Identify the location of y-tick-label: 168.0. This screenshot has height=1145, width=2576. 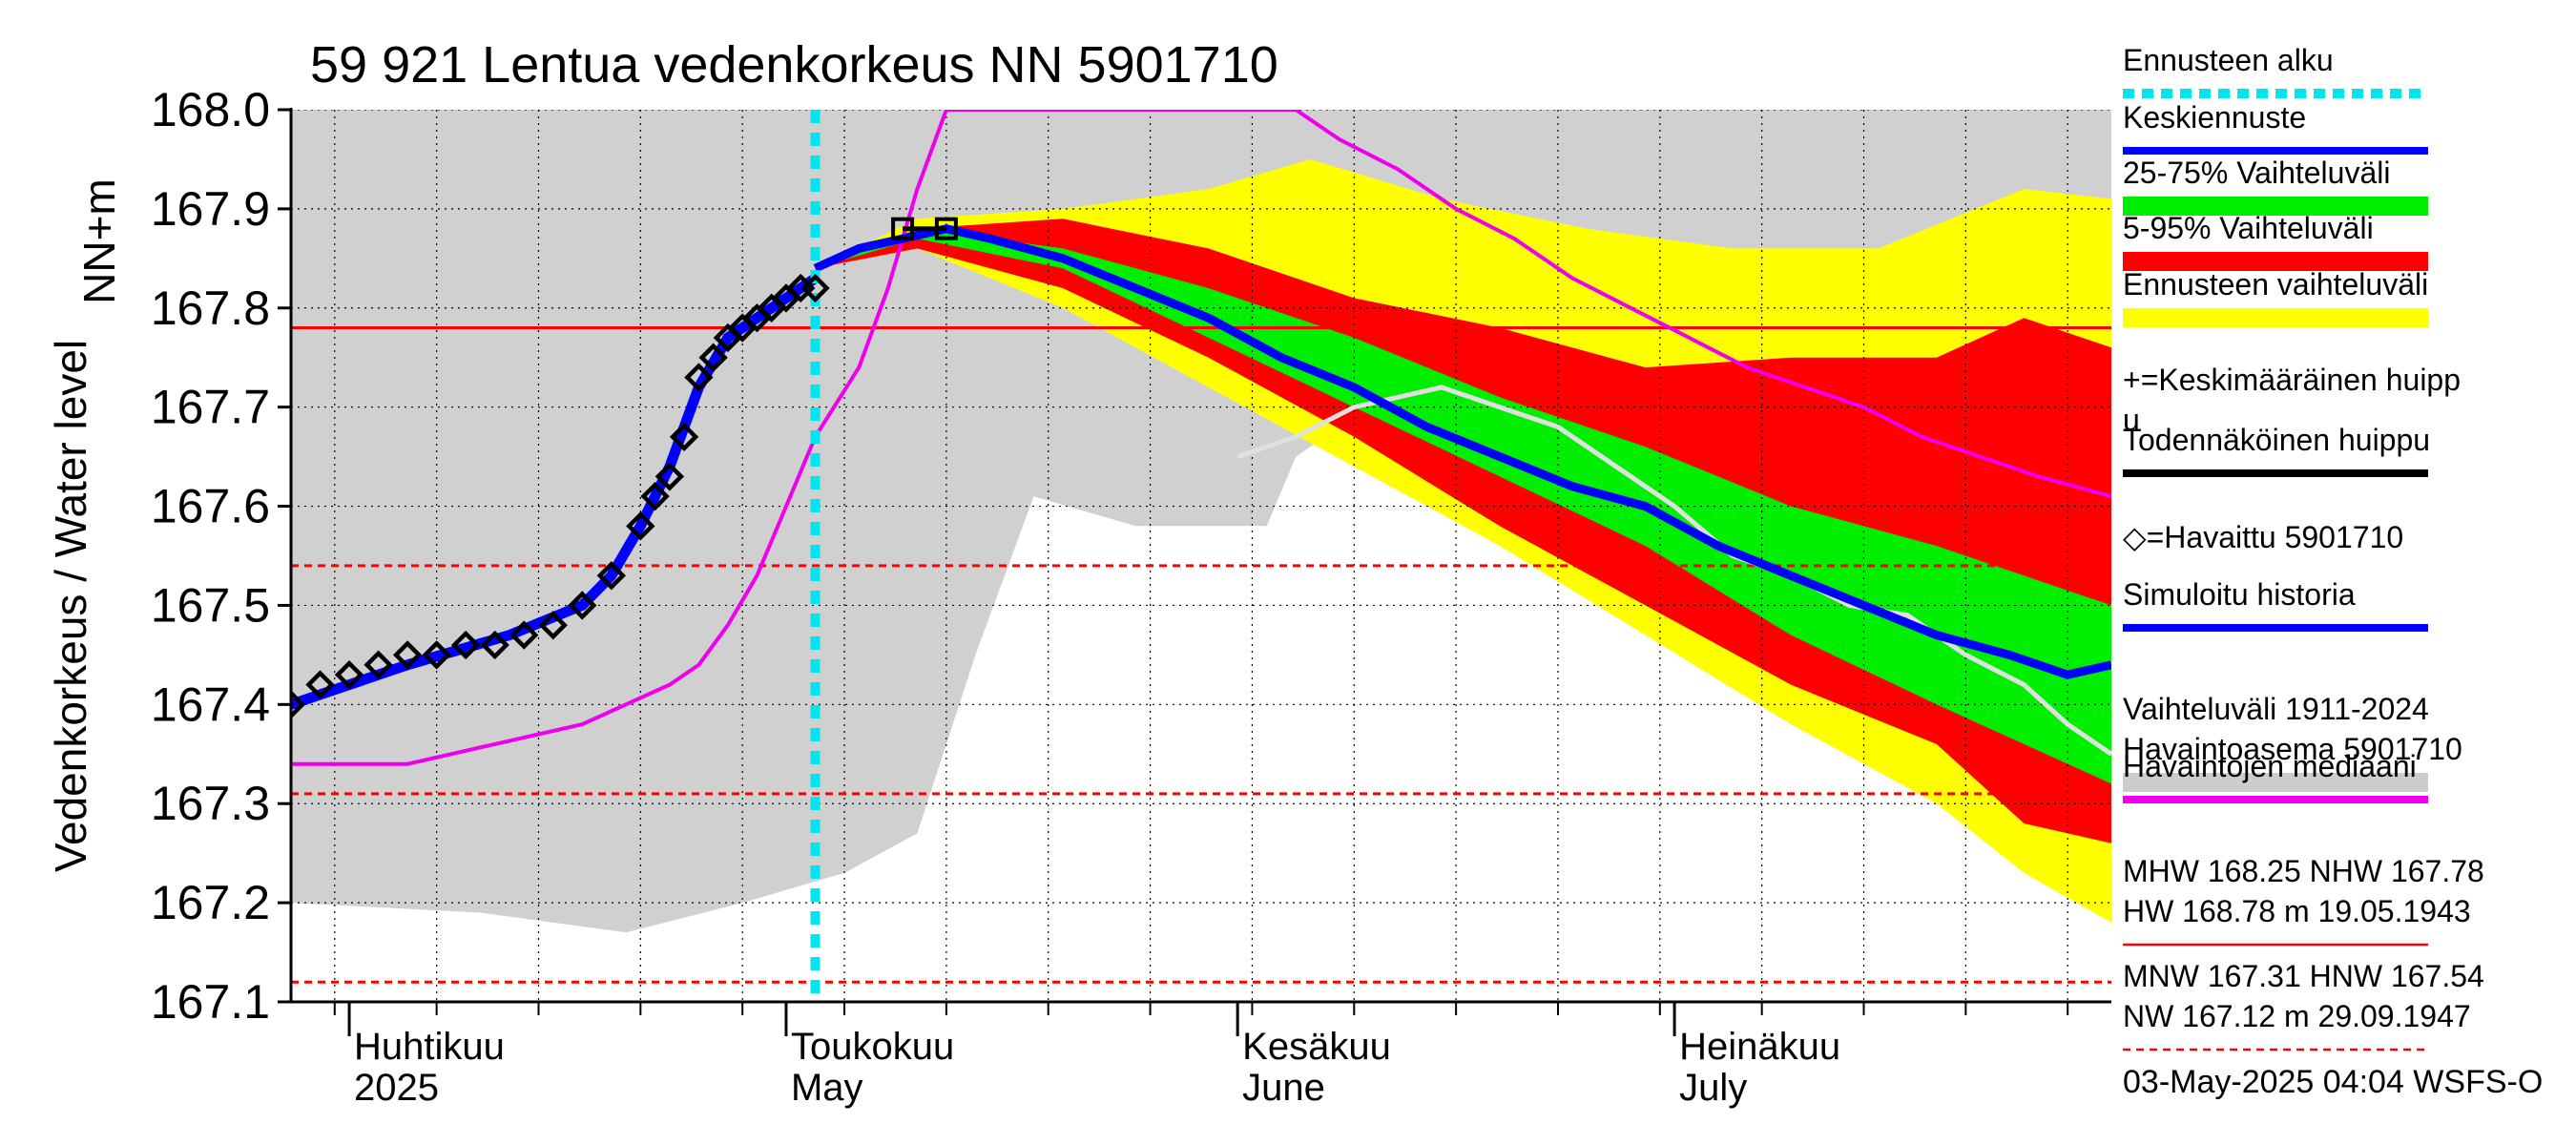
(210, 109).